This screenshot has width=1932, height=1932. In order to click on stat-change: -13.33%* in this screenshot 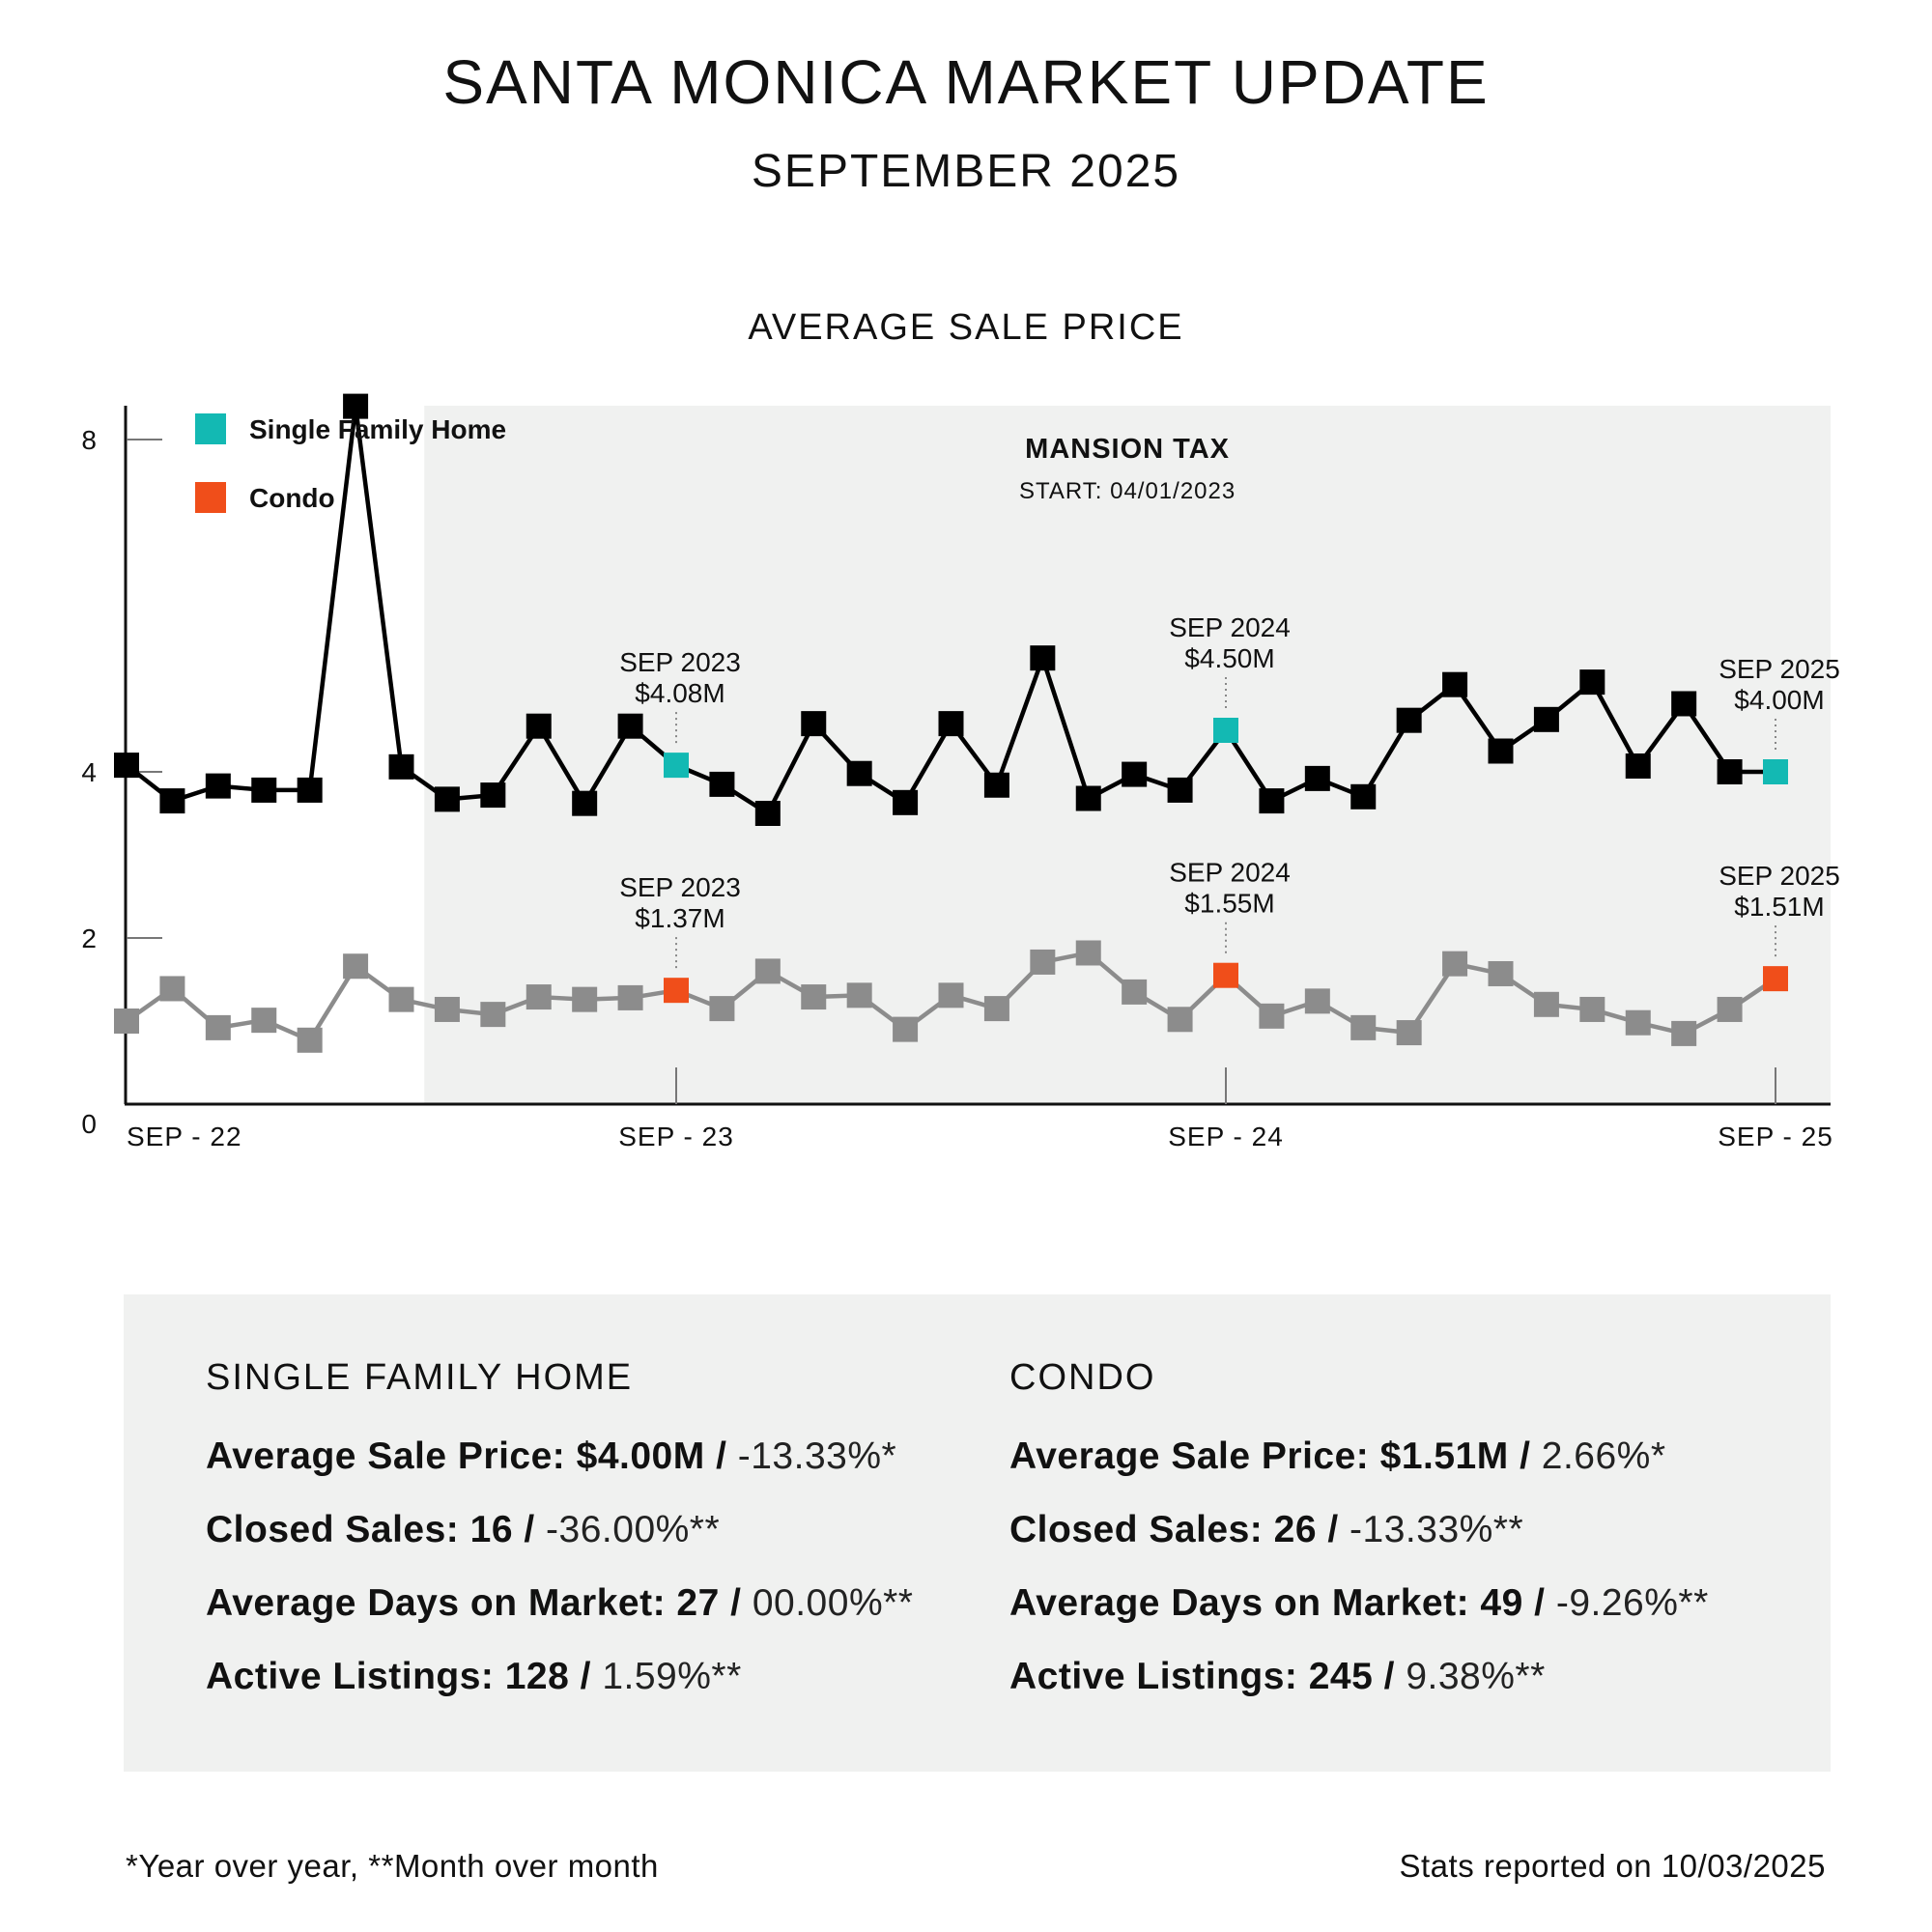, I will do `click(817, 1456)`.